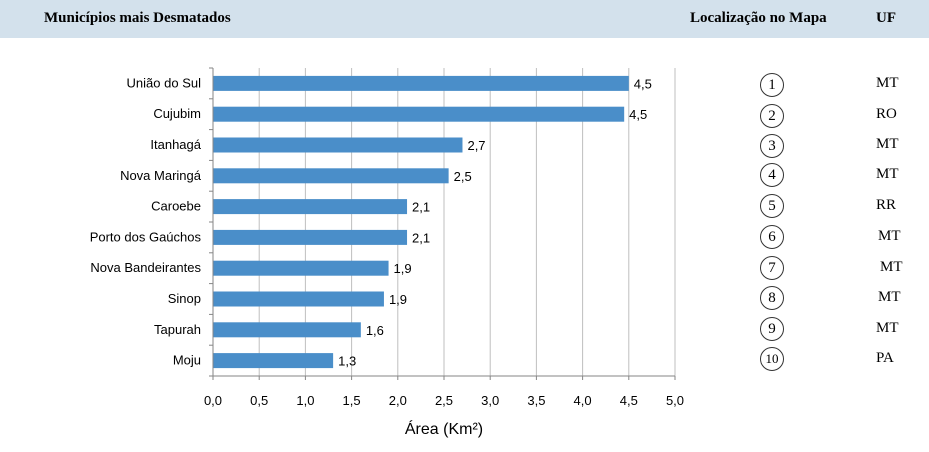 The height and width of the screenshot is (452, 929). What do you see at coordinates (772, 85) in the screenshot?
I see `location-number-badge: 1` at bounding box center [772, 85].